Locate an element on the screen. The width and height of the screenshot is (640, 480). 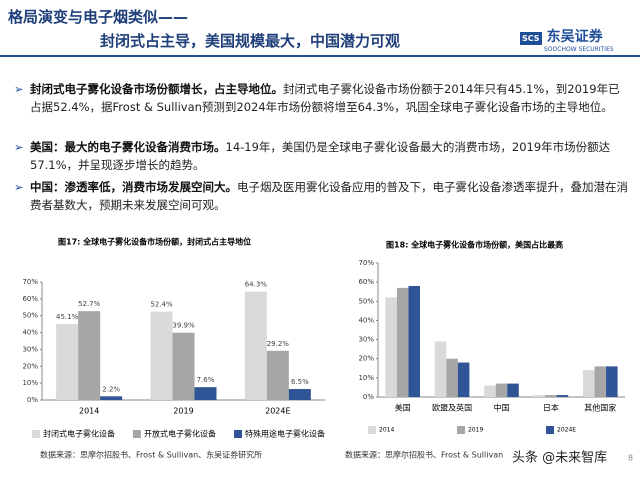
x-tick-label: 中国 is located at coordinates (502, 408).